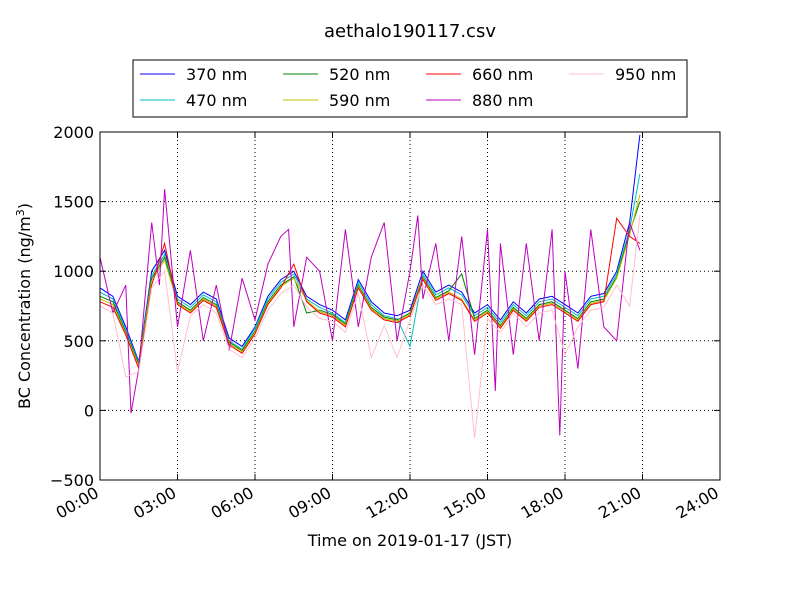 The width and height of the screenshot is (800, 600). I want to click on legend-label-2: 520 nm, so click(359, 74).